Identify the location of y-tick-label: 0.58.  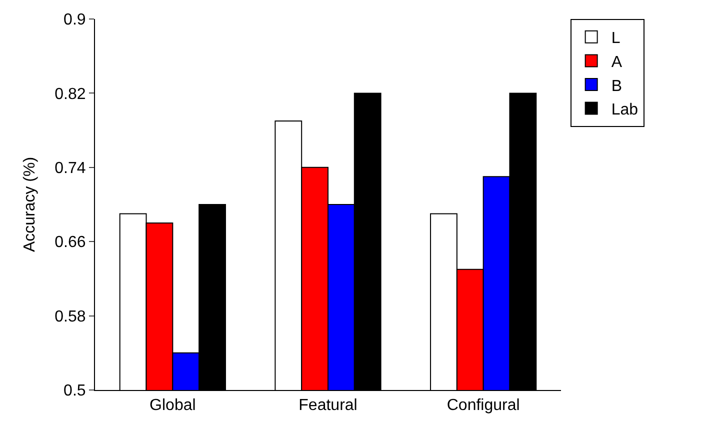
(70, 317).